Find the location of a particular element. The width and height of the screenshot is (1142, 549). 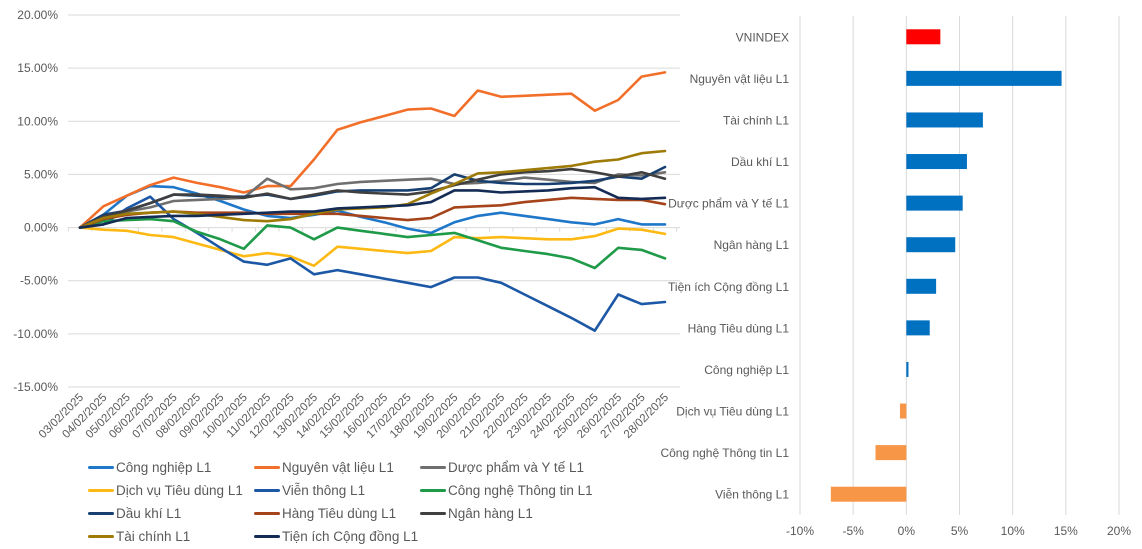

category-label: Dầu khí L1 is located at coordinates (760, 162).